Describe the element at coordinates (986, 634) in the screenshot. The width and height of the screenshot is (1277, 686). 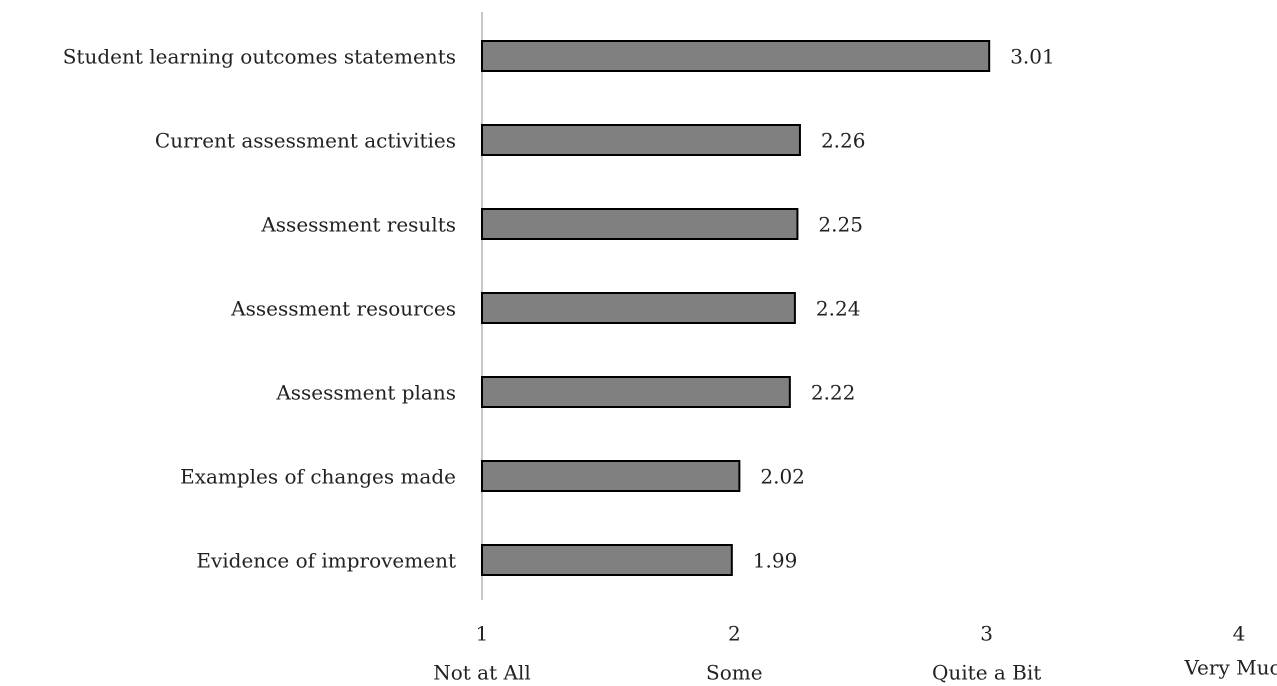
I see `x-tick-label: 3` at that location.